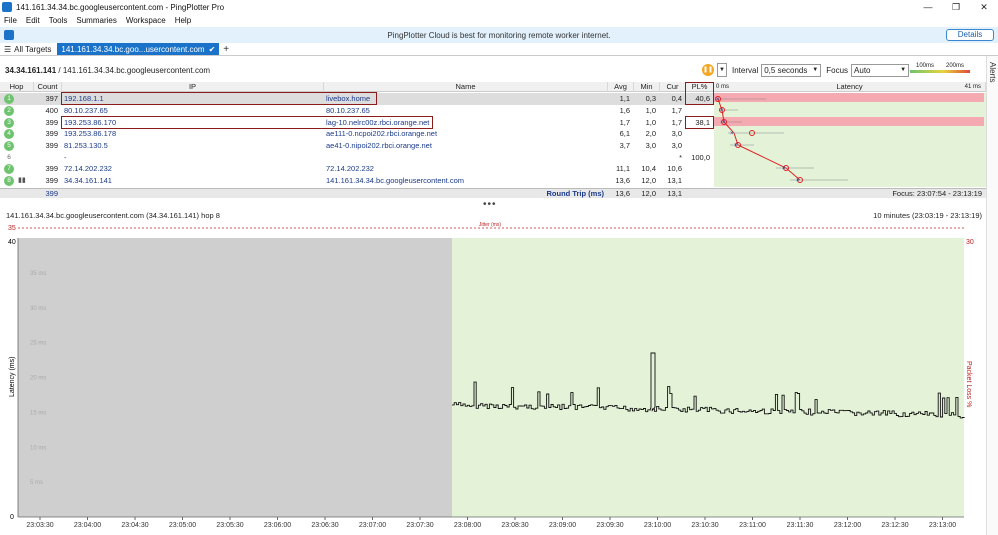  What do you see at coordinates (9, 123) in the screenshot?
I see `hop-number: 3` at bounding box center [9, 123].